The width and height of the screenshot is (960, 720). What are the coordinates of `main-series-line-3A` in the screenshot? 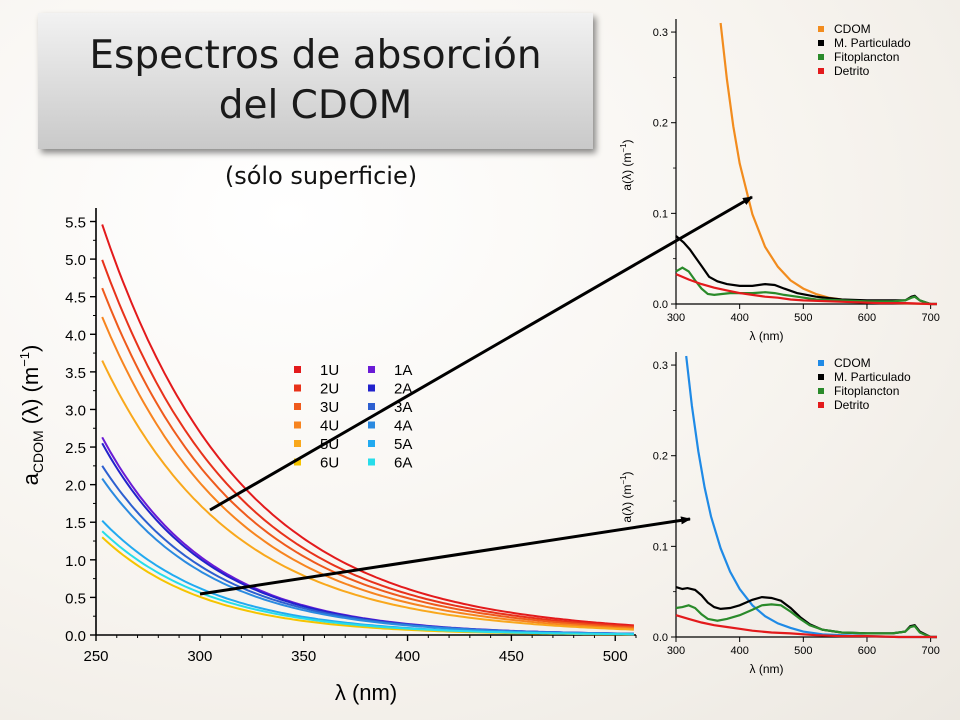 It's located at (367, 550).